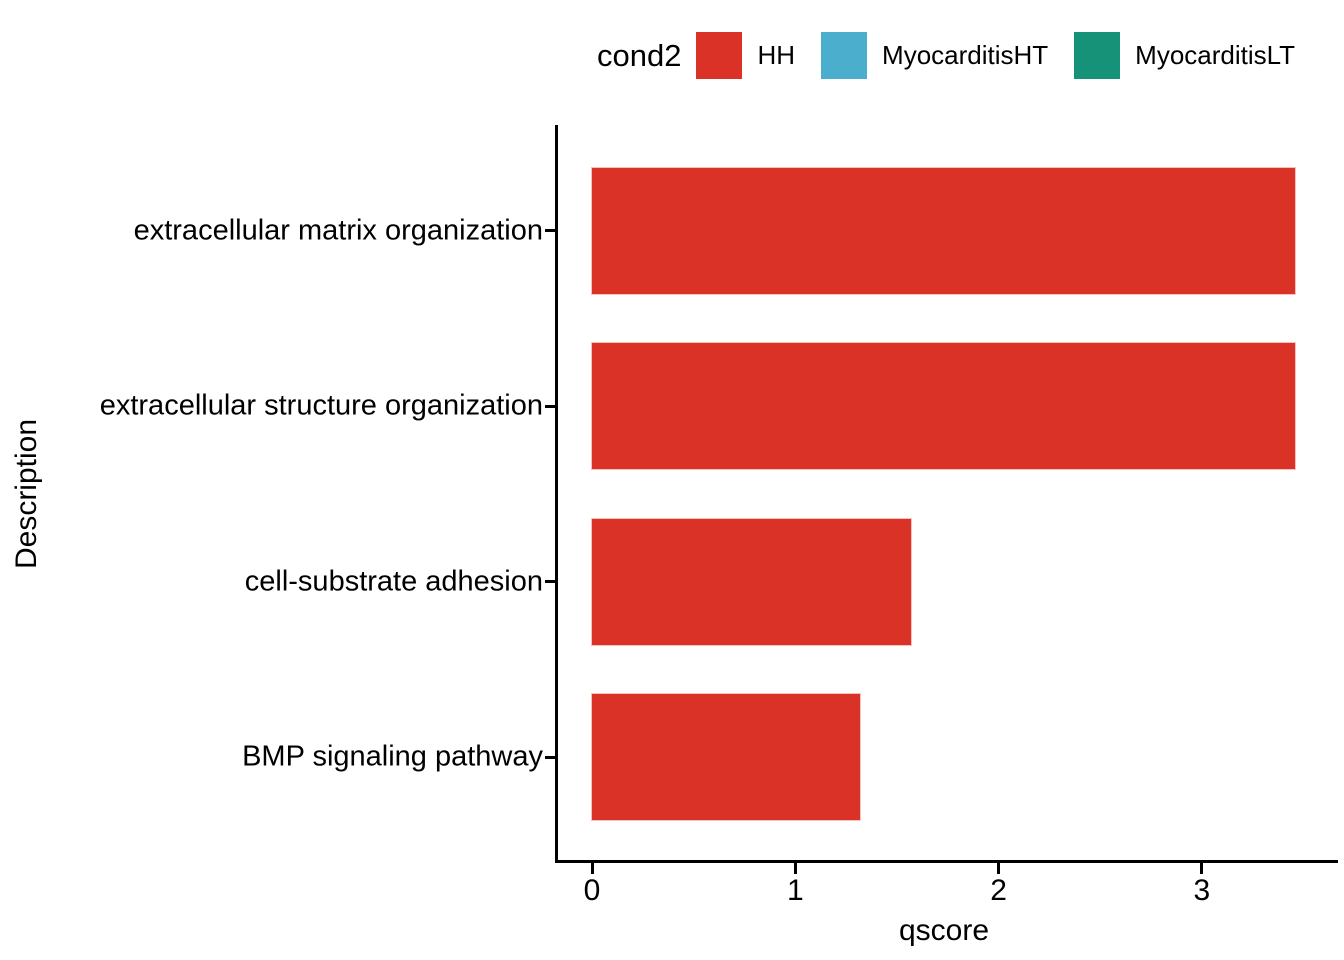 The height and width of the screenshot is (960, 1344). Describe the element at coordinates (338, 230) in the screenshot. I see `y-tick-label: extracellular matrix organization` at that location.